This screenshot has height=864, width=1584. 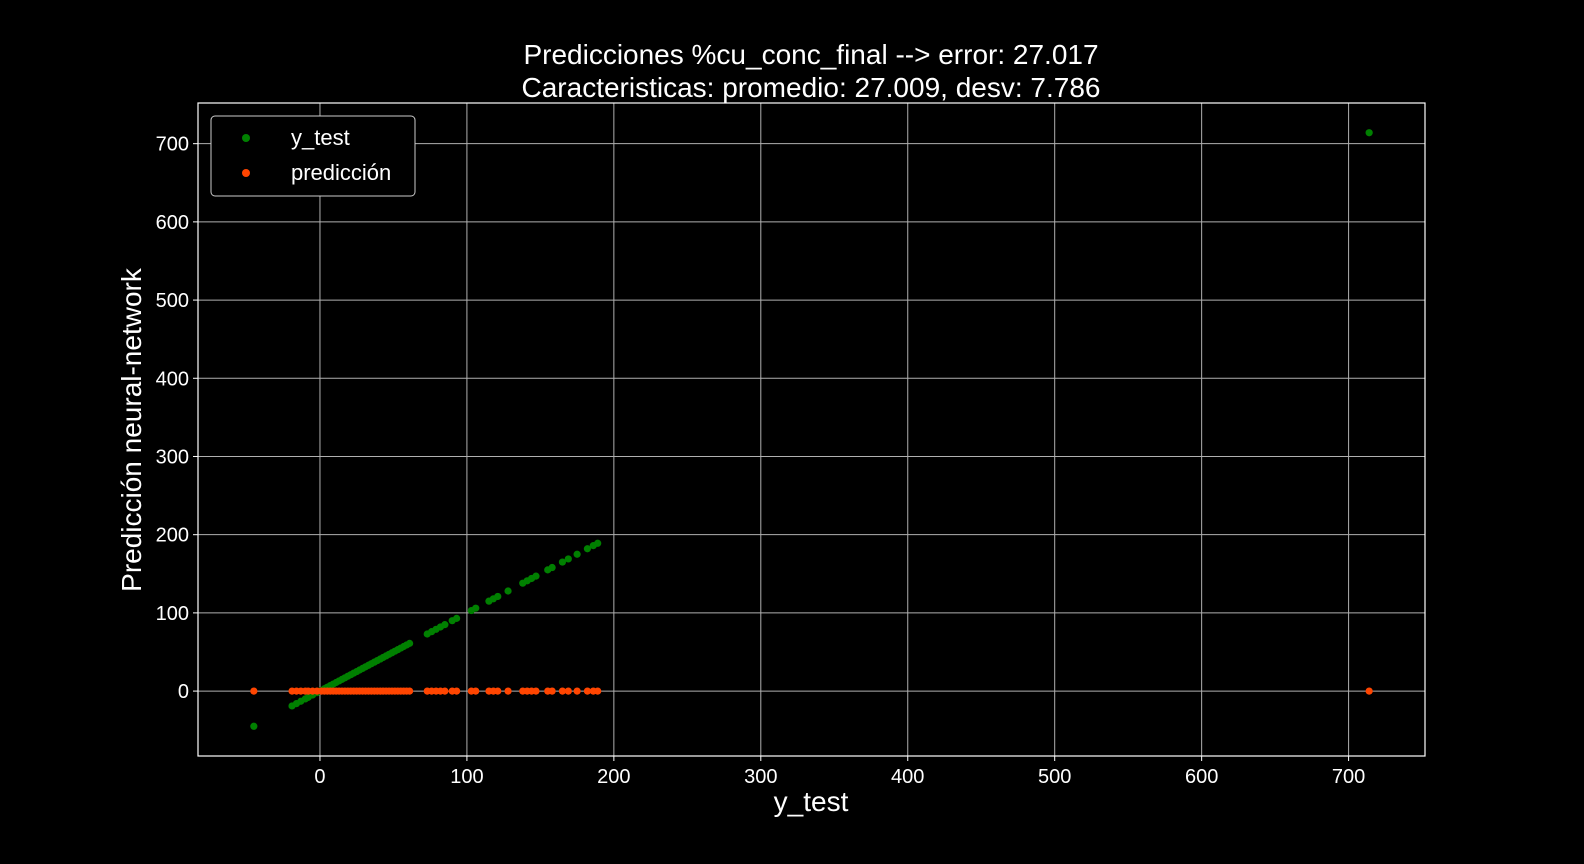 I want to click on x-tick-label: 400, so click(x=907, y=777).